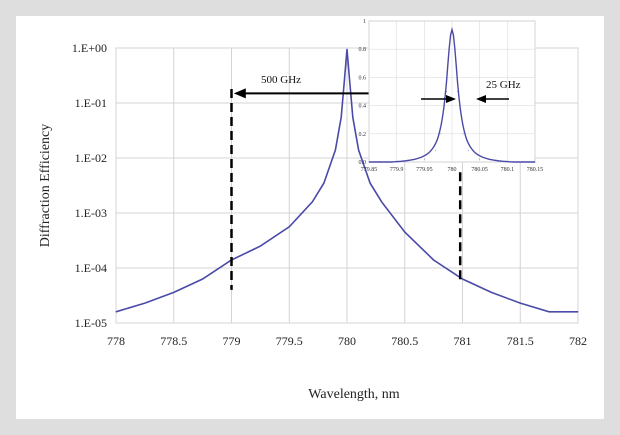 This screenshot has width=620, height=435. What do you see at coordinates (481, 99) in the screenshot?
I see `fwhm-right-arrowhead` at bounding box center [481, 99].